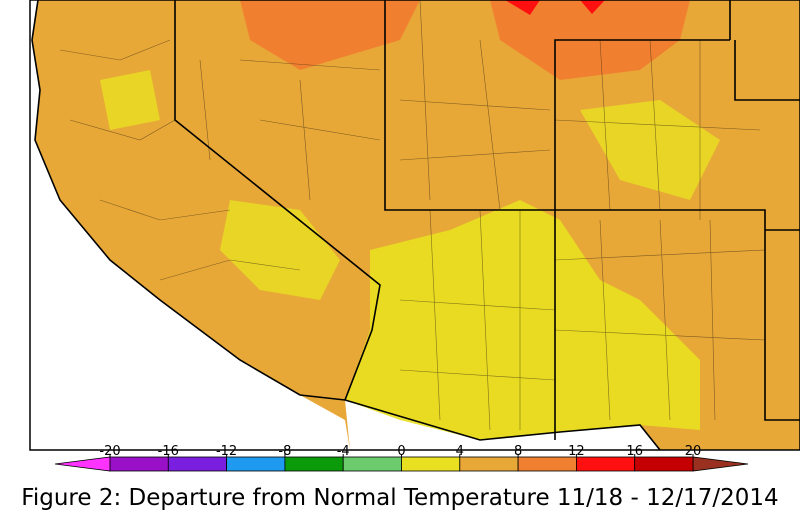 Image resolution: width=800 pixels, height=521 pixels. Describe the element at coordinates (460, 451) in the screenshot. I see `colorbar-tick-label: 4` at that location.